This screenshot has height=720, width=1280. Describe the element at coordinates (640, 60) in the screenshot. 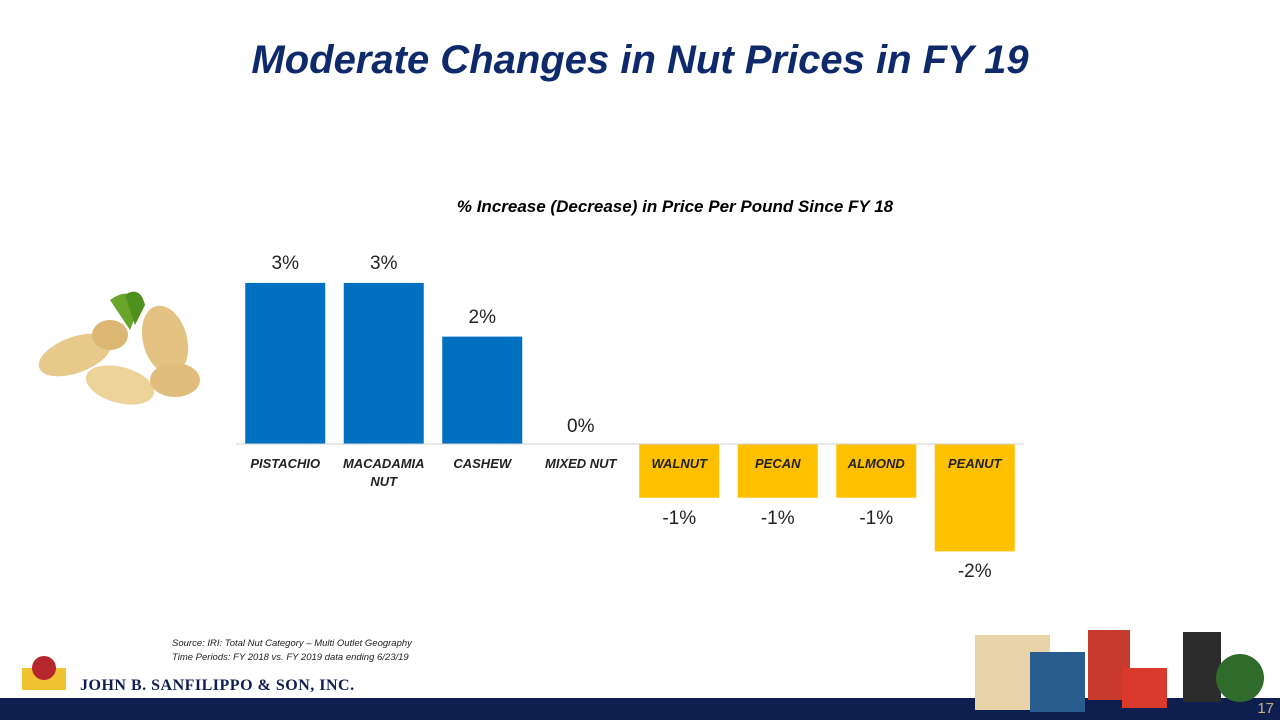

I see `slide-title: Moderate Changes in Nut Prices in FY 19` at that location.